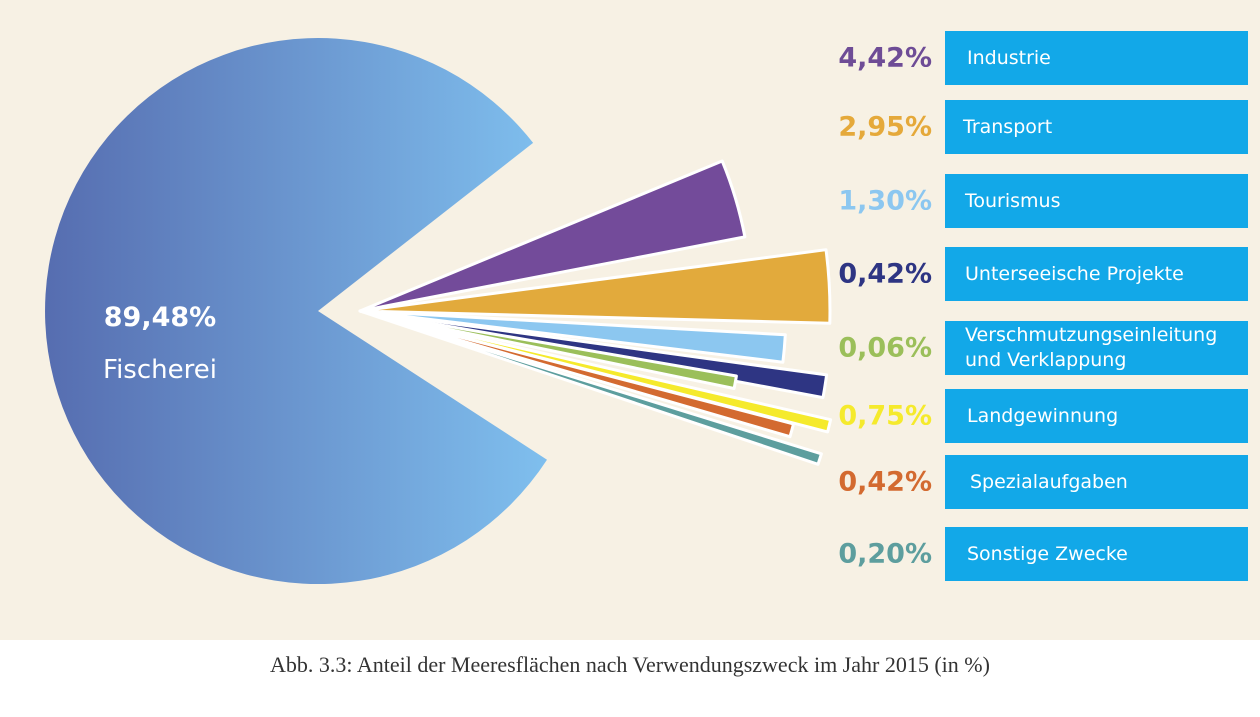  What do you see at coordinates (572, 336) in the screenshot?
I see `pie-slice-tourismus` at bounding box center [572, 336].